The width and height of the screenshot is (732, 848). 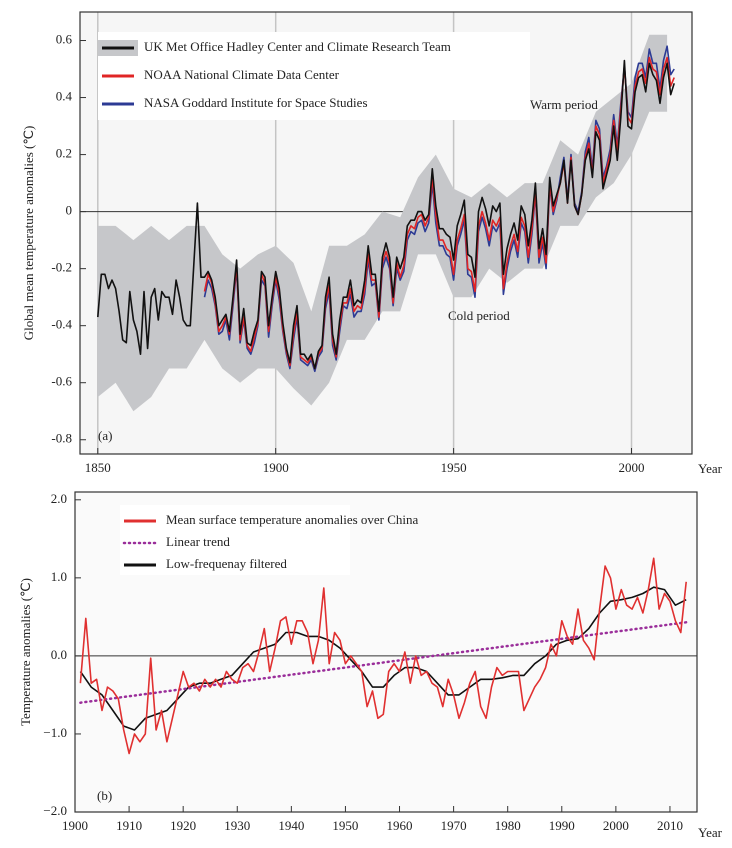 I want to click on legend-label: NASA Goddard Institute for Space Studies, so click(x=256, y=102).